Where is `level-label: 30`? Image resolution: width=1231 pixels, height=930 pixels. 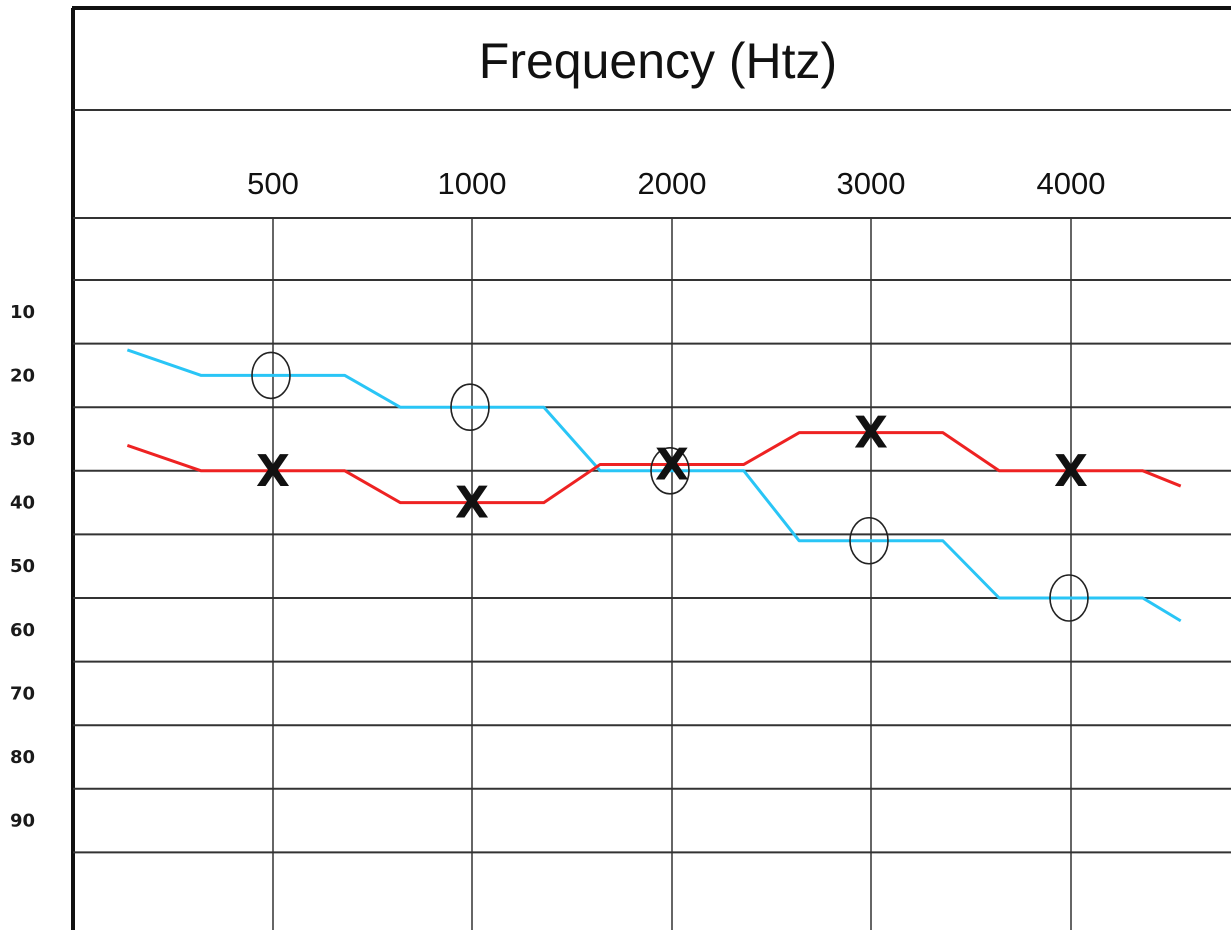
level-label: 30 is located at coordinates (22, 439).